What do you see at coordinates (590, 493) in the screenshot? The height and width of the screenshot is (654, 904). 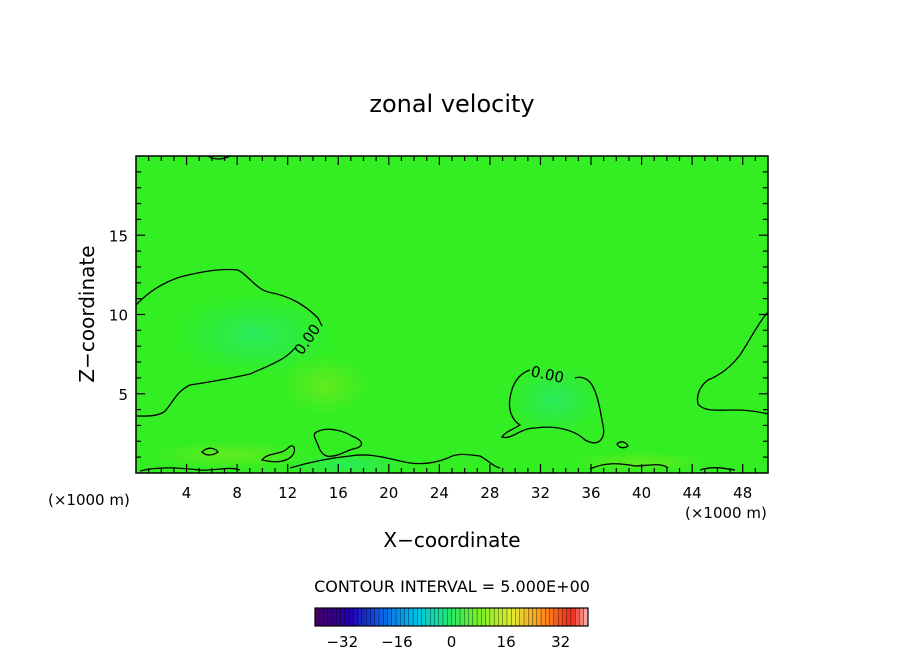 I see `x-tick-label: 36` at bounding box center [590, 493].